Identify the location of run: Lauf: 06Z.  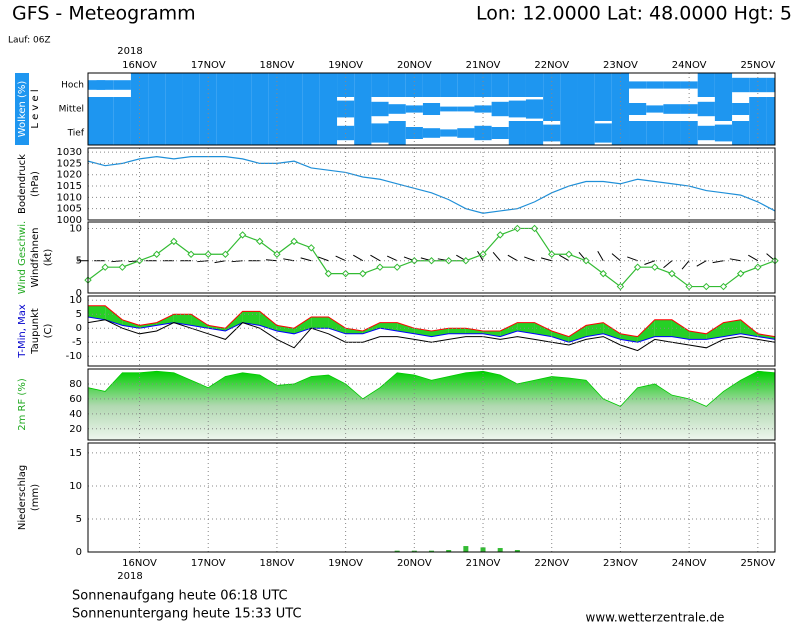
(29, 41).